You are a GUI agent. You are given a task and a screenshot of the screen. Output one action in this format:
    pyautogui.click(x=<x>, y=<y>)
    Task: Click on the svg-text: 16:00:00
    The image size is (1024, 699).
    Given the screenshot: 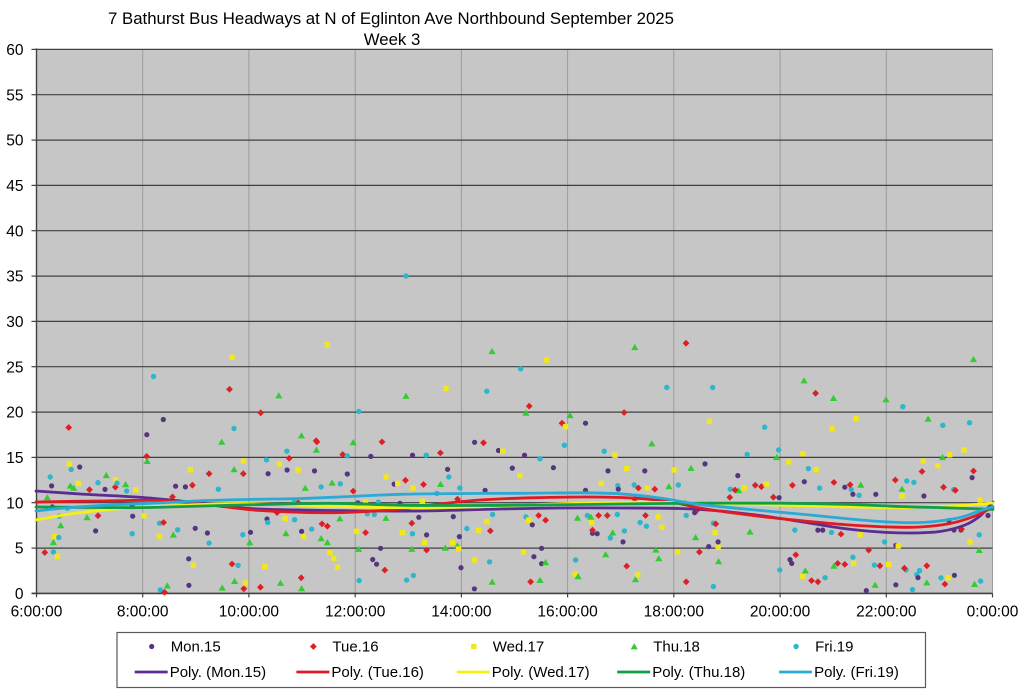 What is the action you would take?
    pyautogui.click(x=567, y=612)
    